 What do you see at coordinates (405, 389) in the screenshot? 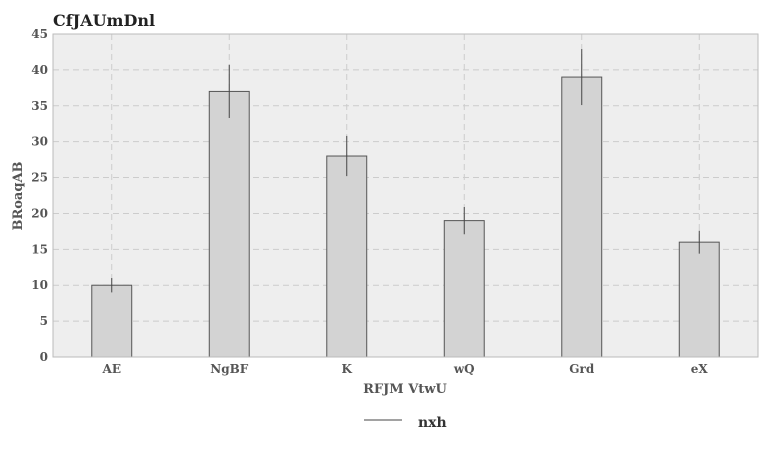
I see `x-axis-label: RFJM VtwU` at bounding box center [405, 389].